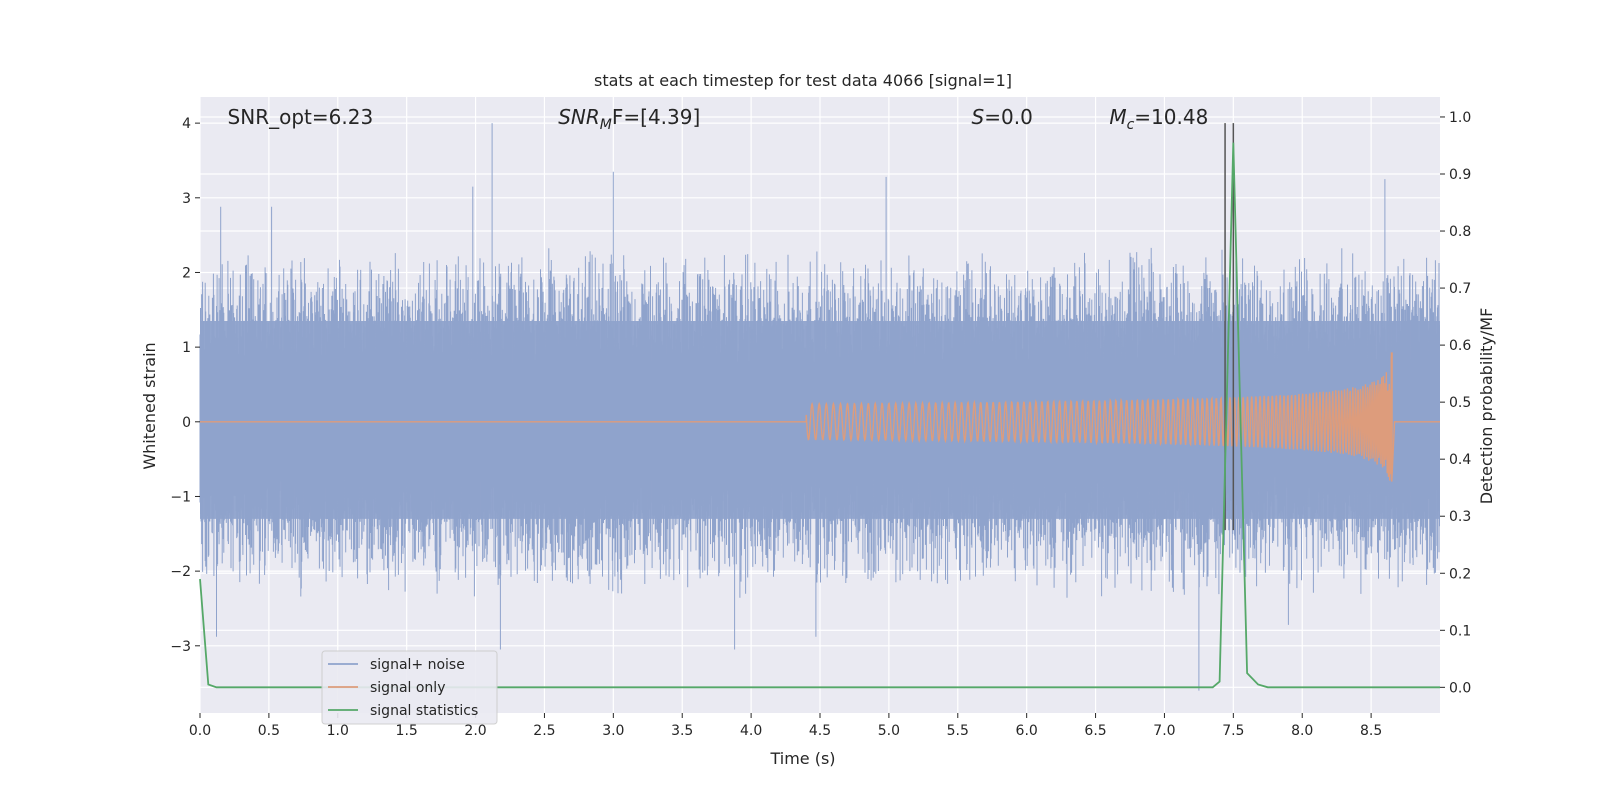  I want to click on y-left-tick-label: −1, so click(180, 497).